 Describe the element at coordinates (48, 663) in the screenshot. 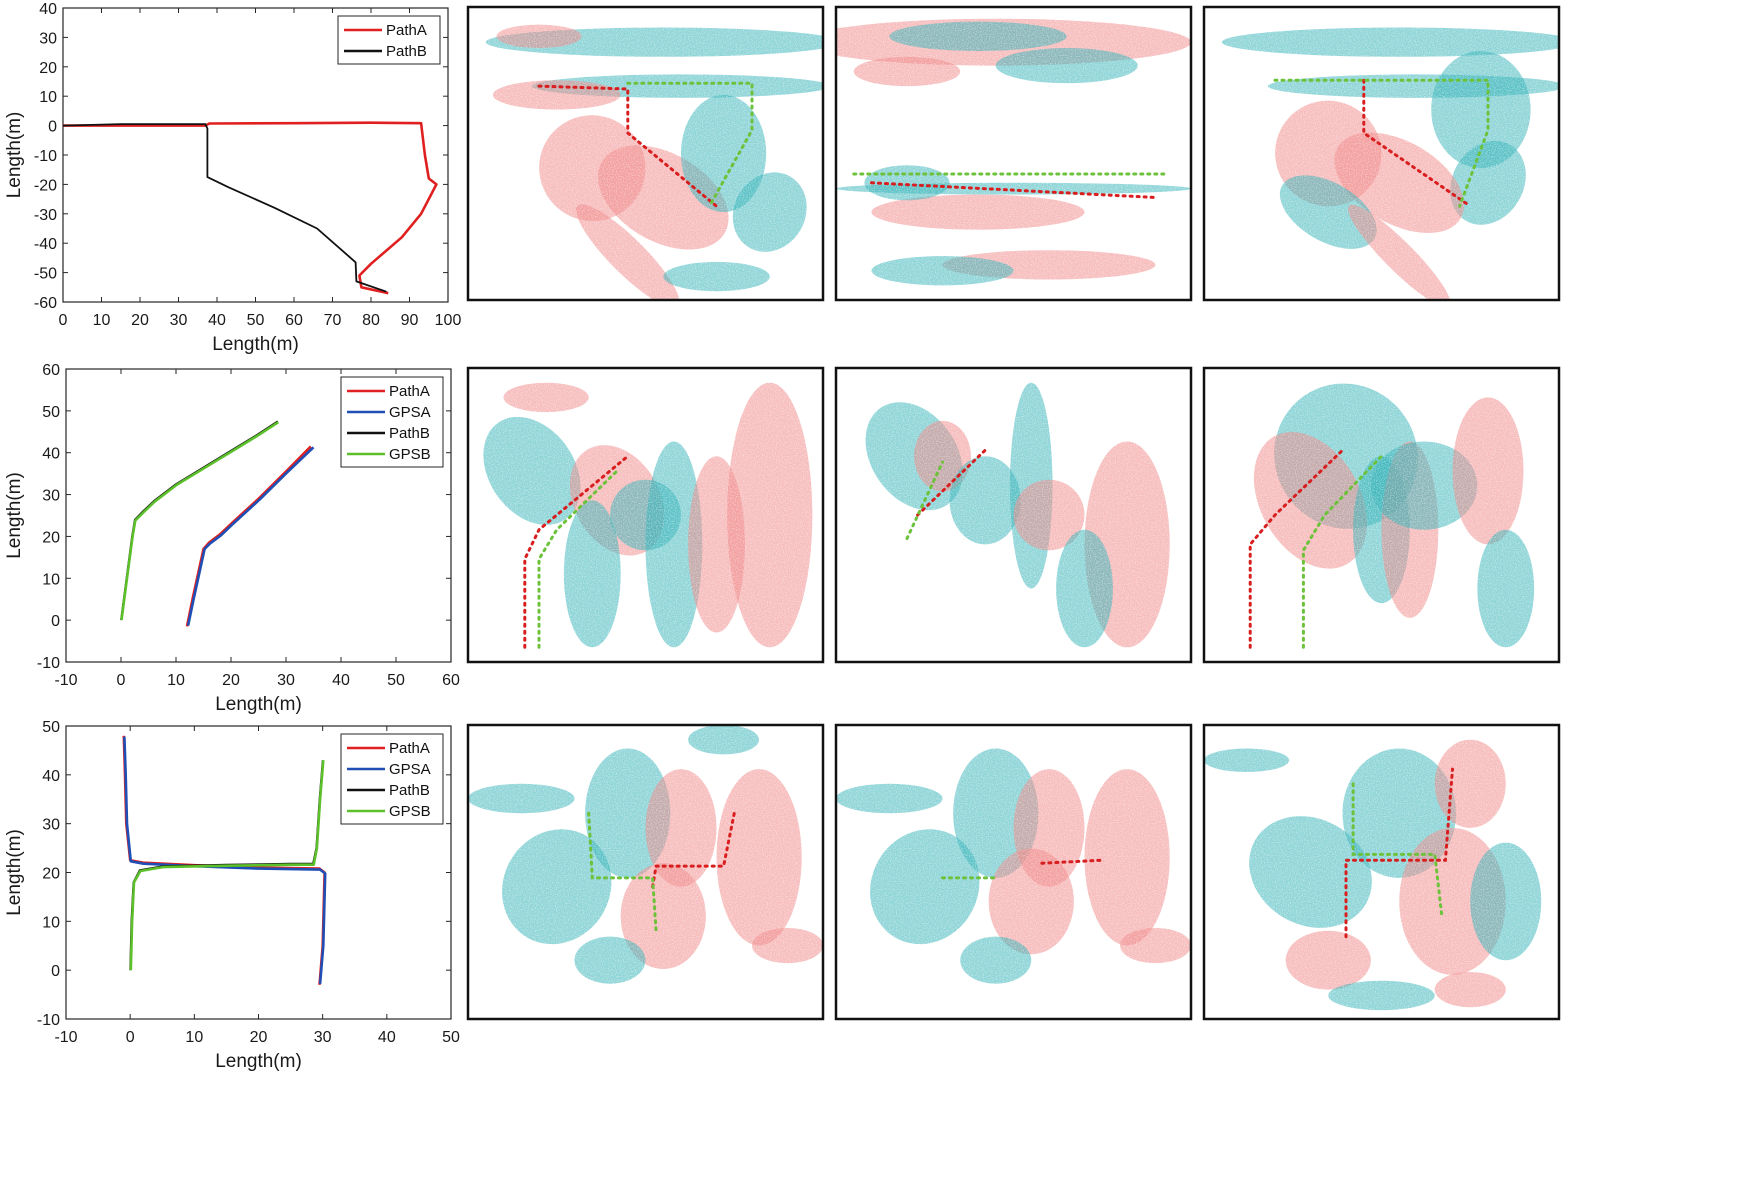

I see `y-tick-label: -10` at that location.